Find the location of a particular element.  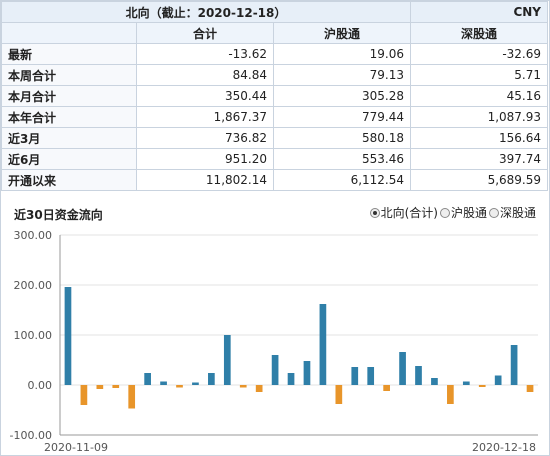

table-row: 近3月 736.82 580.18 156.64 is located at coordinates (274, 138).